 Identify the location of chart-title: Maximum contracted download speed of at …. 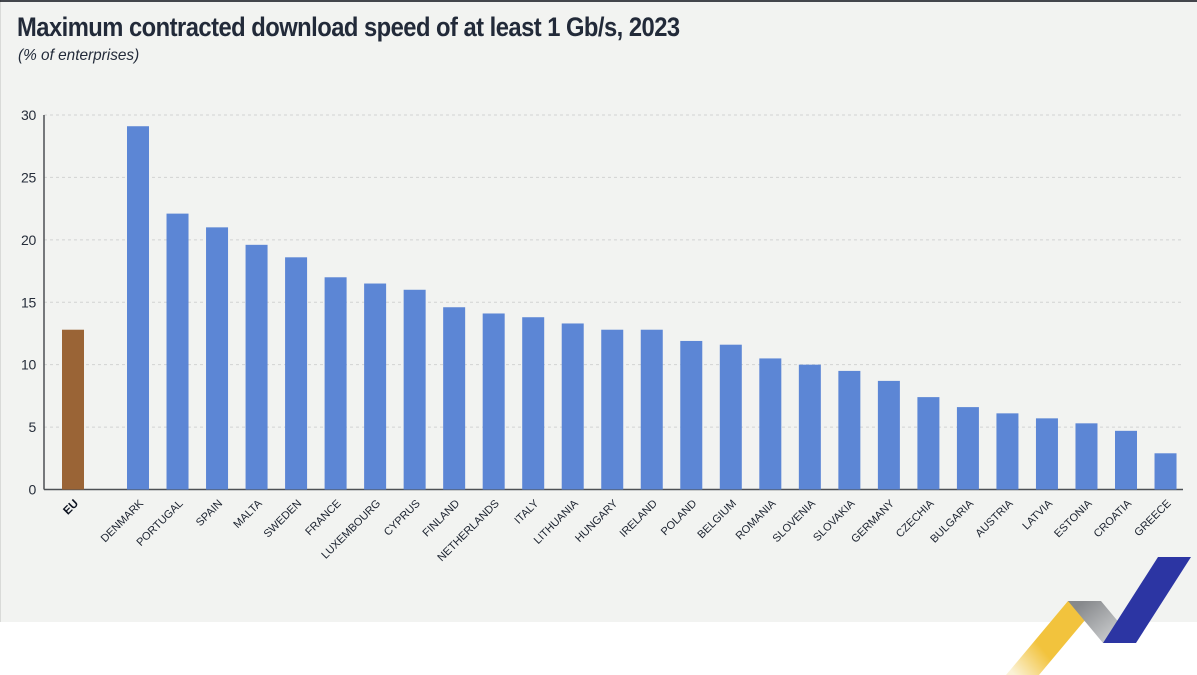
(348, 27).